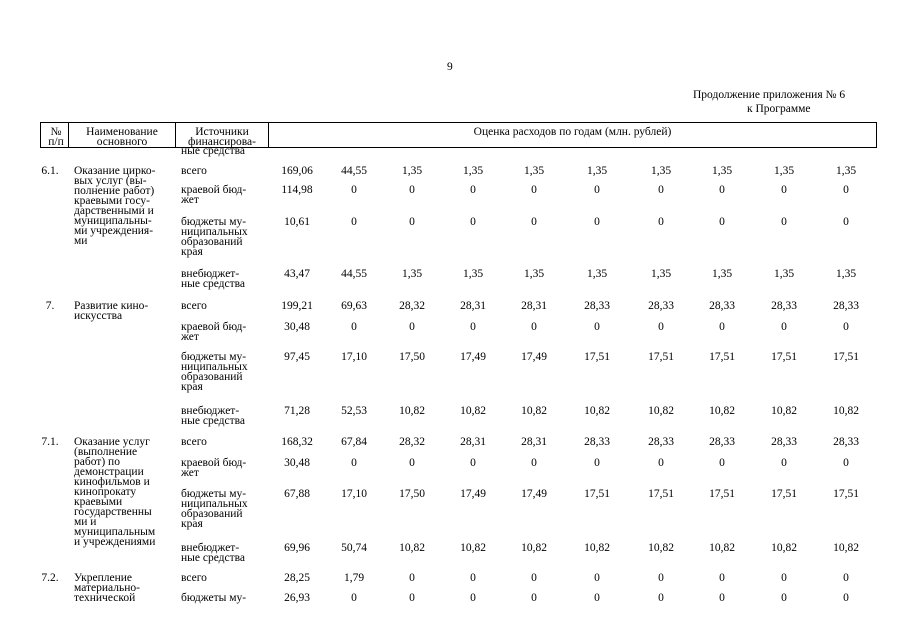 This screenshot has height=640, width=905. What do you see at coordinates (354, 442) in the screenshot?
I see `cell-value: 67,84` at bounding box center [354, 442].